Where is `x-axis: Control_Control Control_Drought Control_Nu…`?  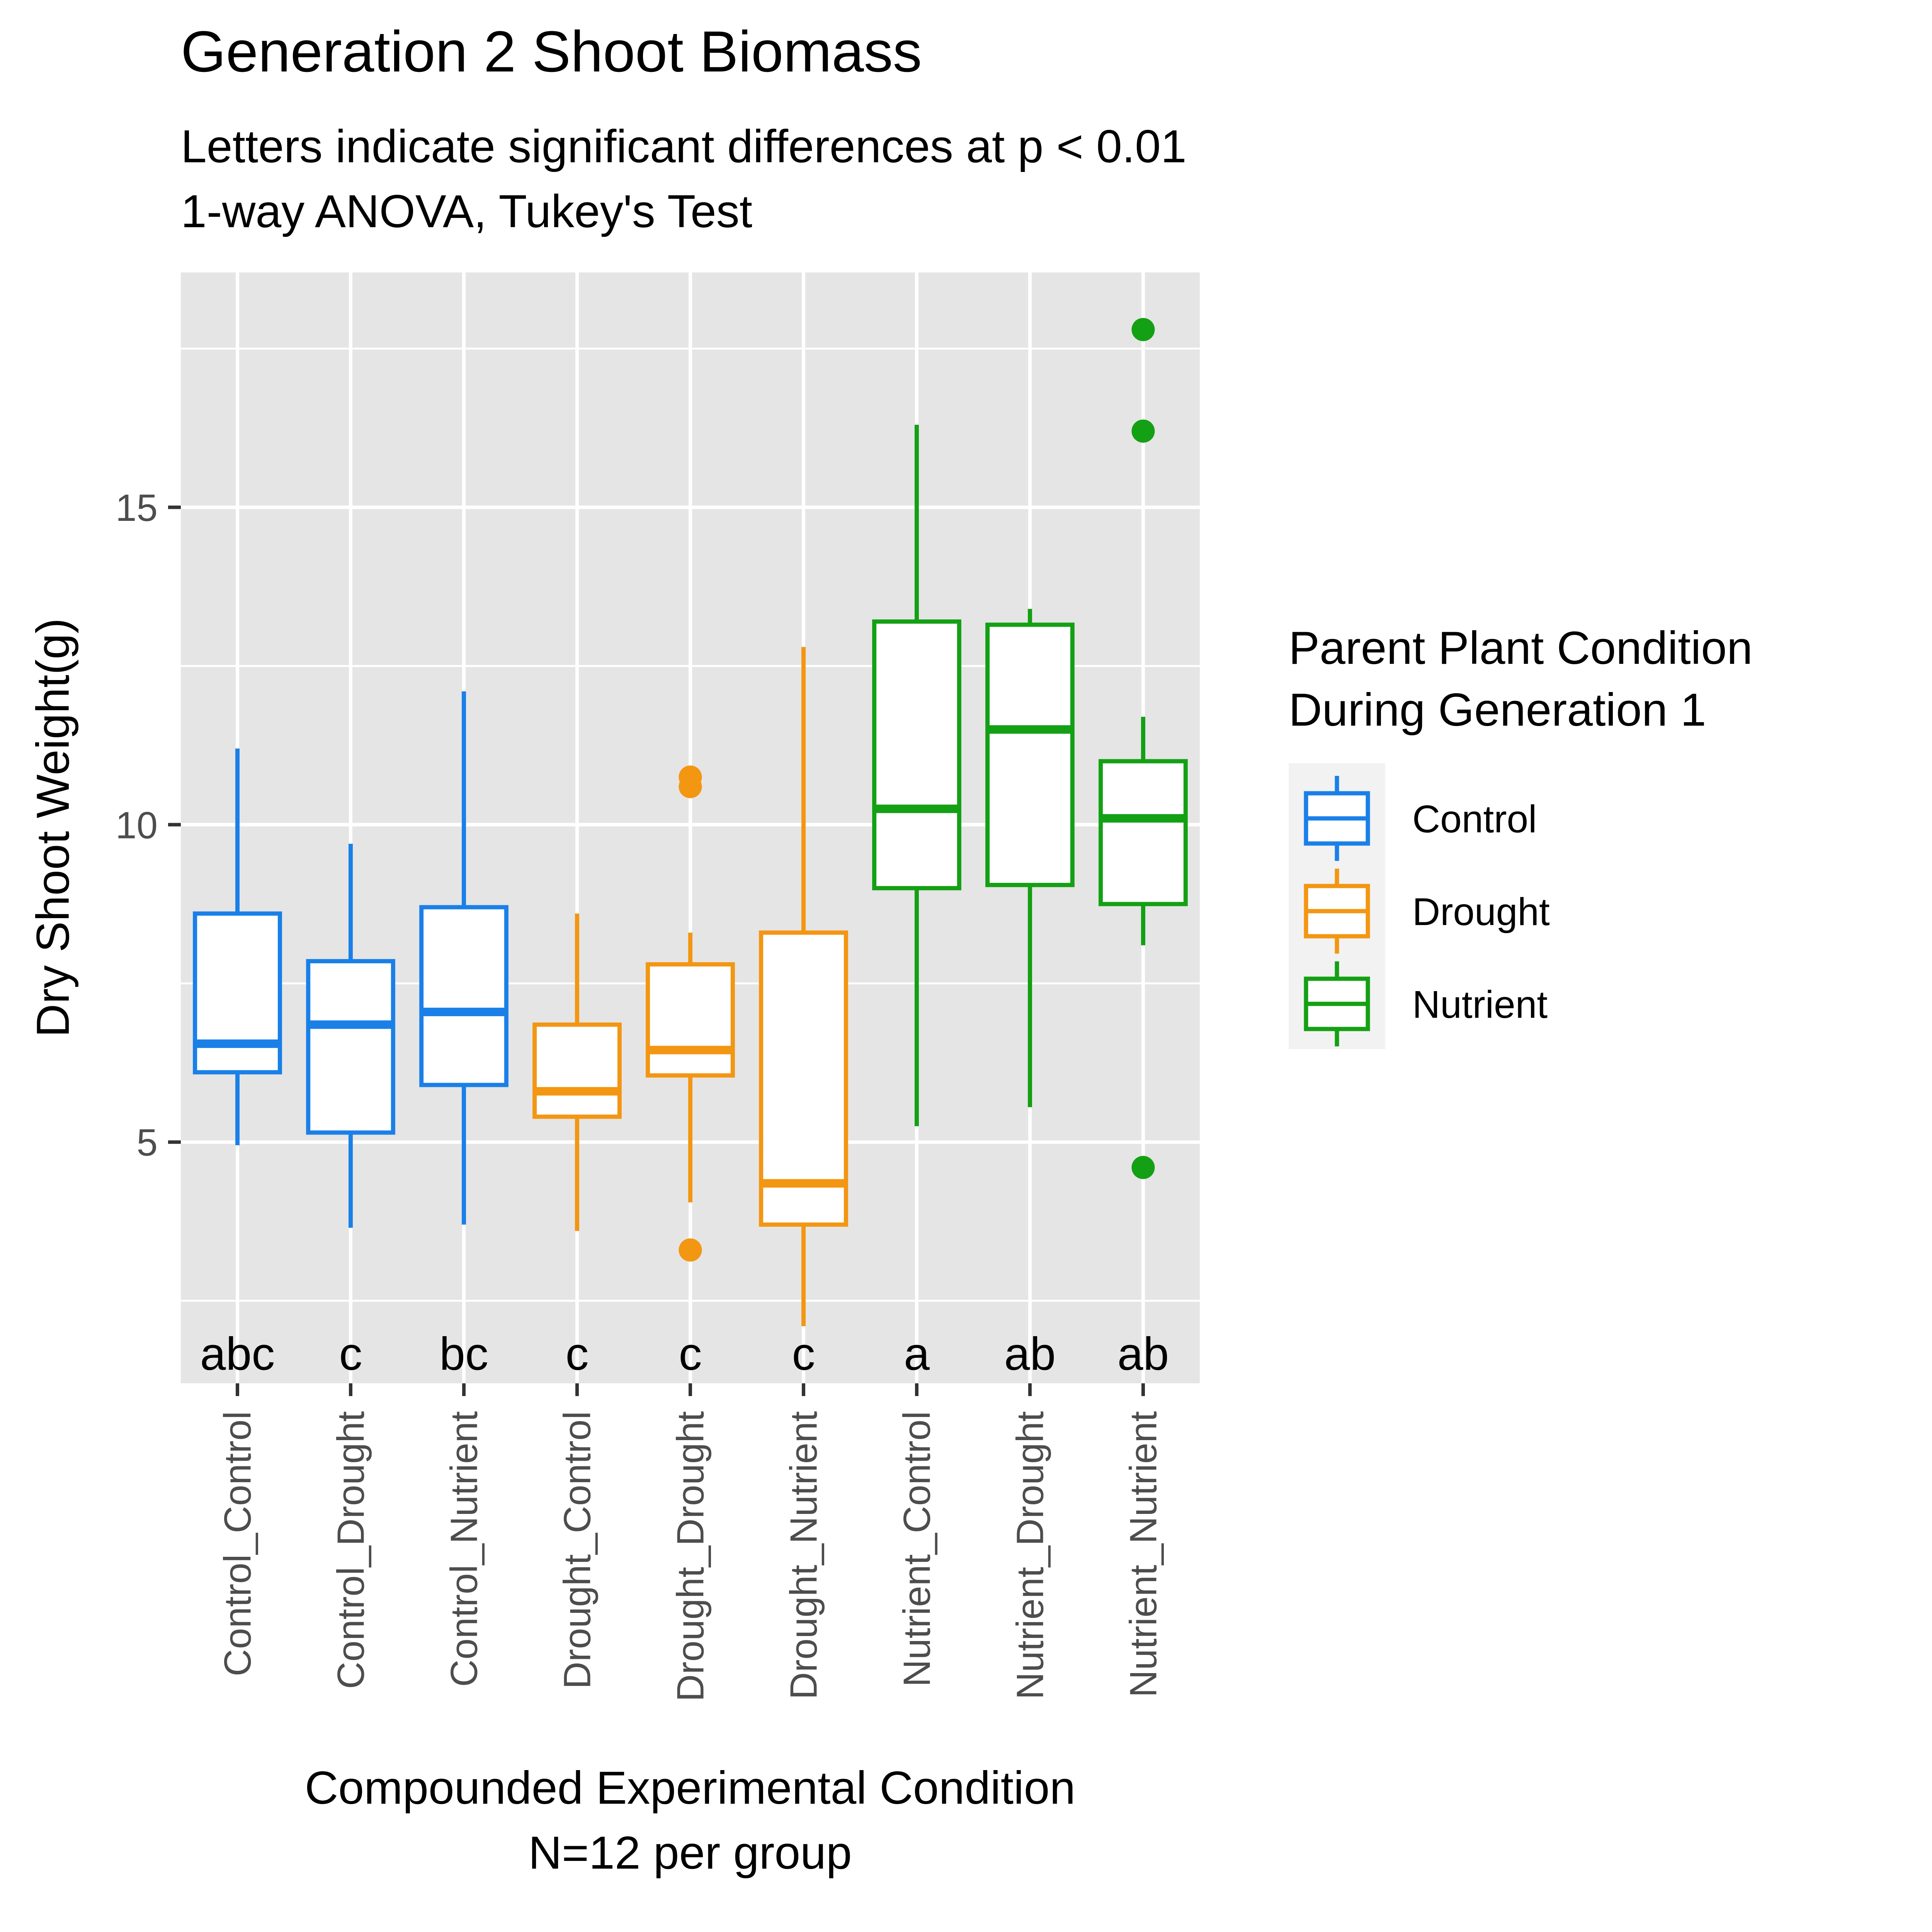
x-axis: Control_Control Control_Drought Control_Nu… is located at coordinates (691, 1542).